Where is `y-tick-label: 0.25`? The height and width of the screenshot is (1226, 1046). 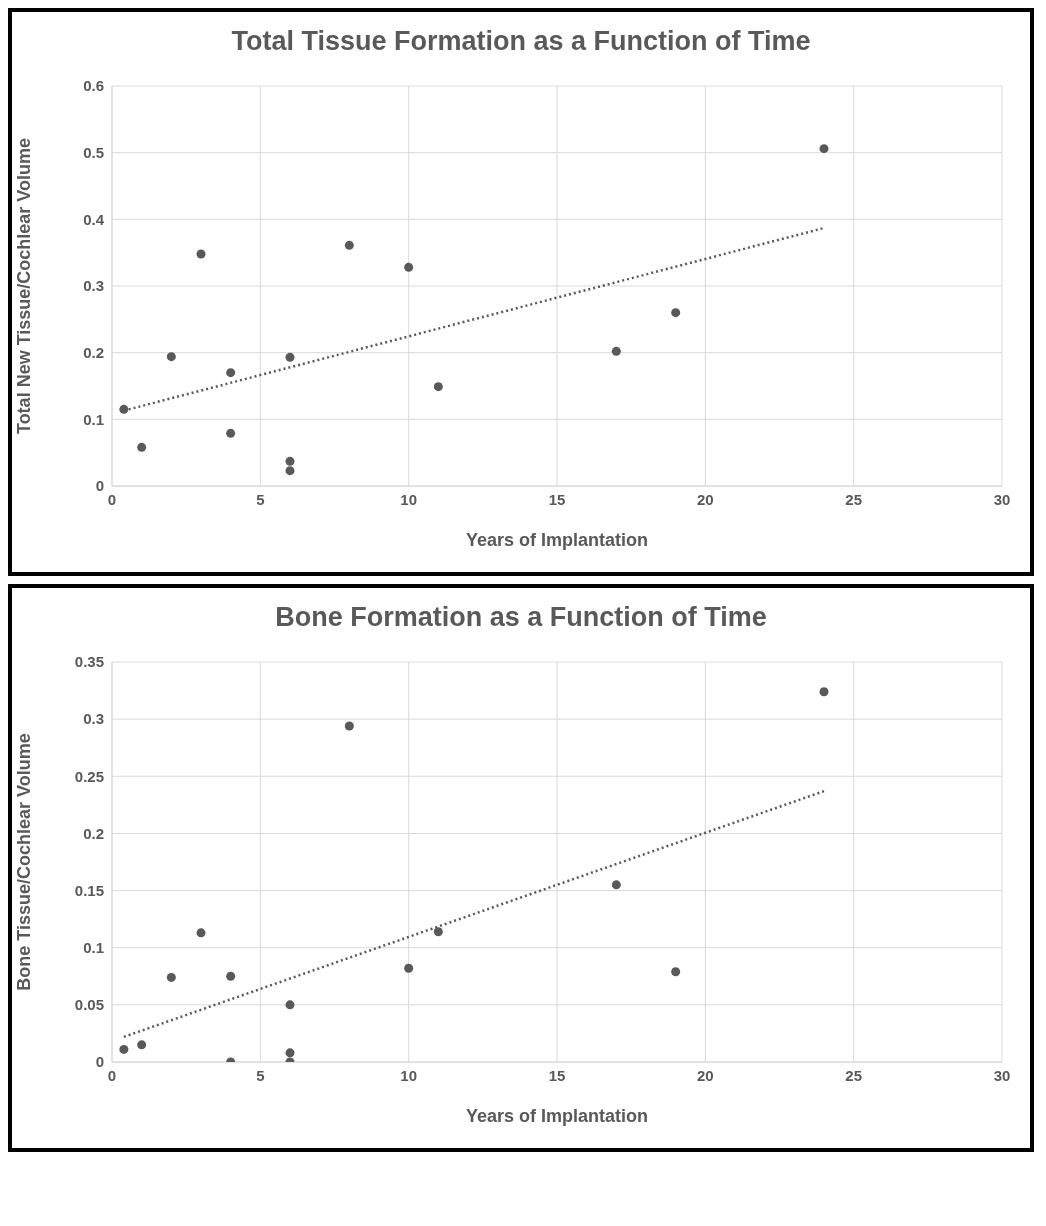 y-tick-label: 0.25 is located at coordinates (89, 776).